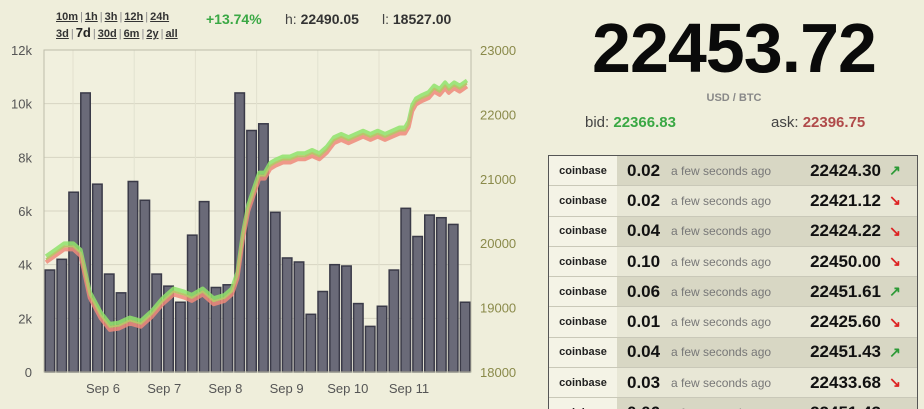  I want to click on high-value: 22490.05, so click(329, 19).